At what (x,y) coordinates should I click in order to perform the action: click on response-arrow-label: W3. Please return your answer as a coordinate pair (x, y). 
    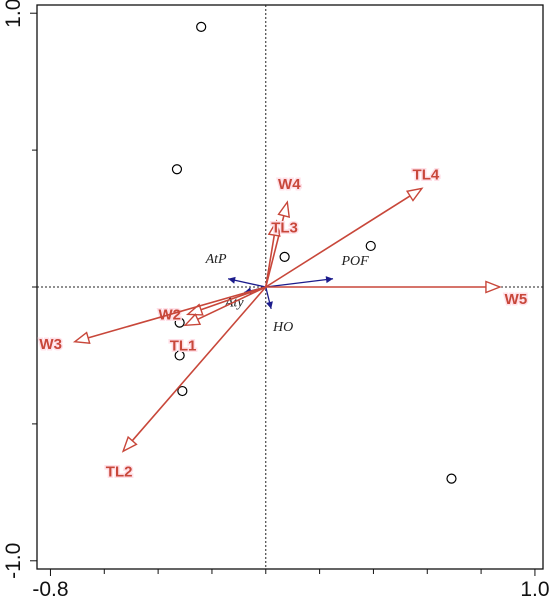
    Looking at the image, I should click on (50, 344).